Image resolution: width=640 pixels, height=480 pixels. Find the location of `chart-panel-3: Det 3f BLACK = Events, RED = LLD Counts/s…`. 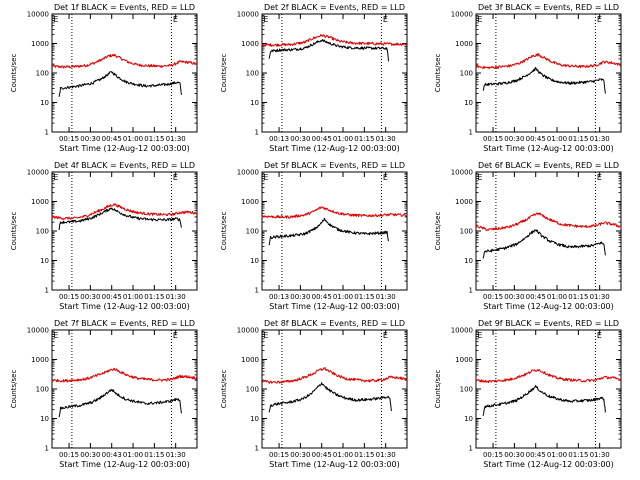

chart-panel-3: Det 3f BLACK = Events, RED = LLD Counts/s… is located at coordinates (528, 78).